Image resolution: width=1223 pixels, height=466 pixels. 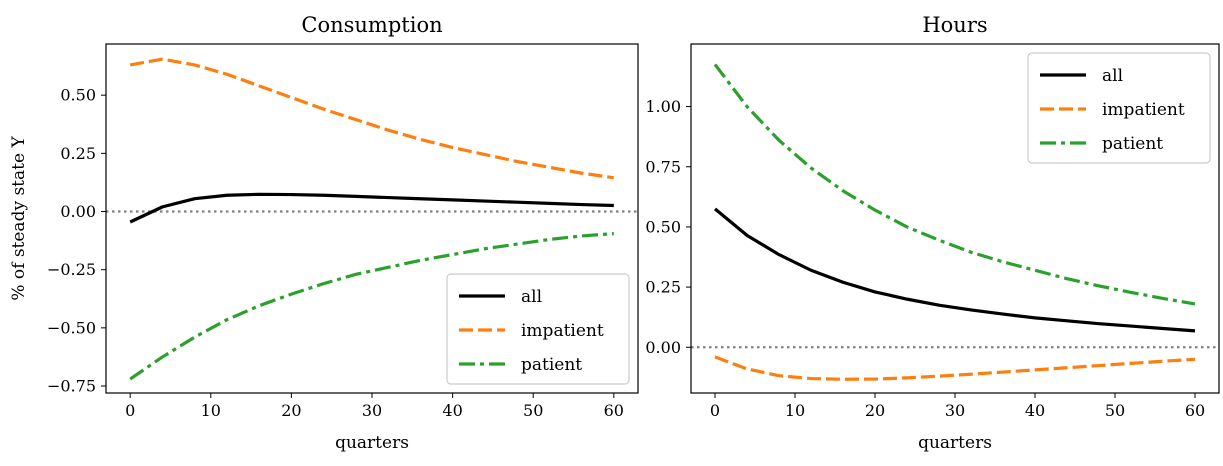 I want to click on y-tick-label: 0.75, so click(x=663, y=166).